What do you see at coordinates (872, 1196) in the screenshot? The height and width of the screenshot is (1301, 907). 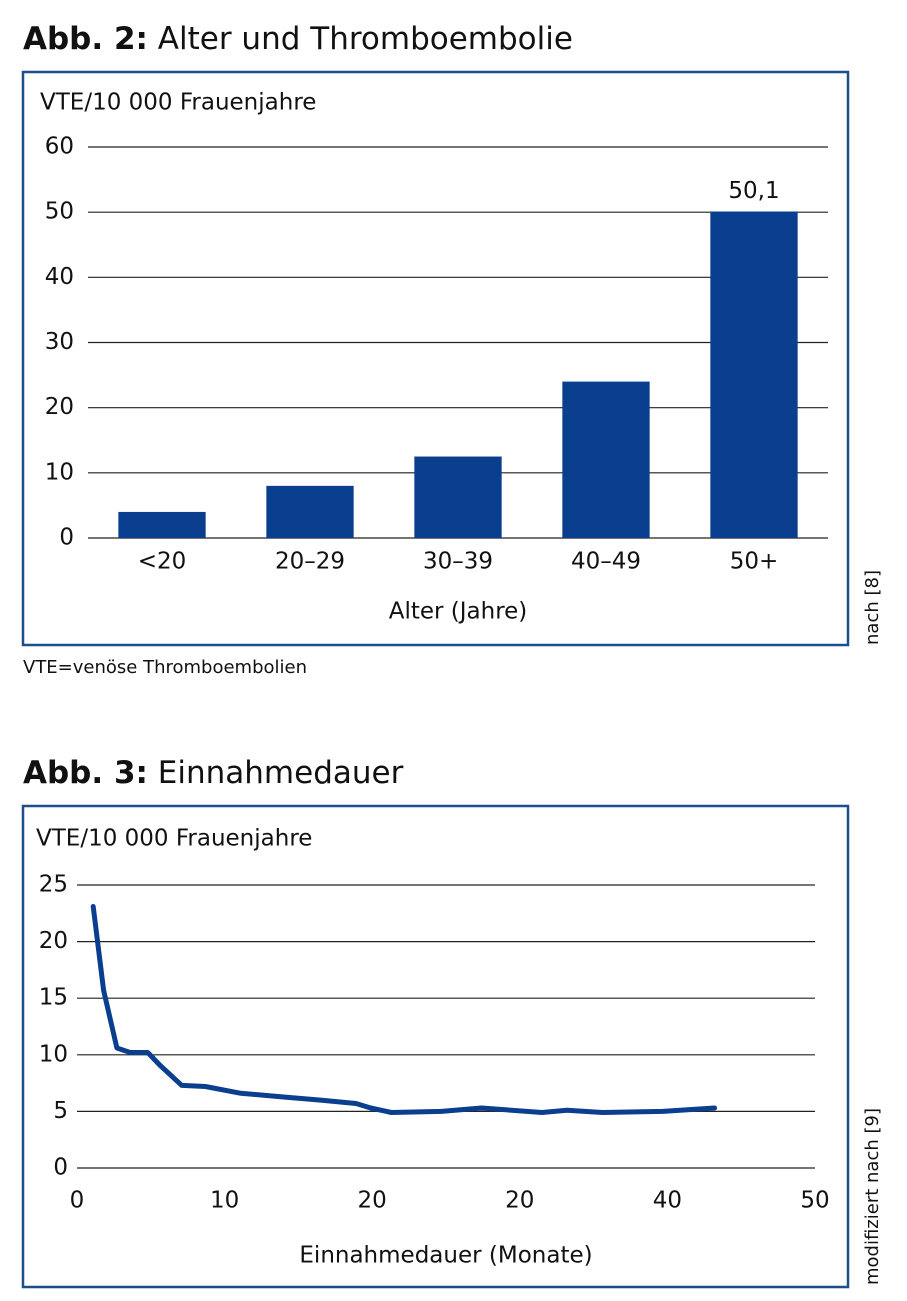 I see `source: modifiziert nach [9]` at bounding box center [872, 1196].